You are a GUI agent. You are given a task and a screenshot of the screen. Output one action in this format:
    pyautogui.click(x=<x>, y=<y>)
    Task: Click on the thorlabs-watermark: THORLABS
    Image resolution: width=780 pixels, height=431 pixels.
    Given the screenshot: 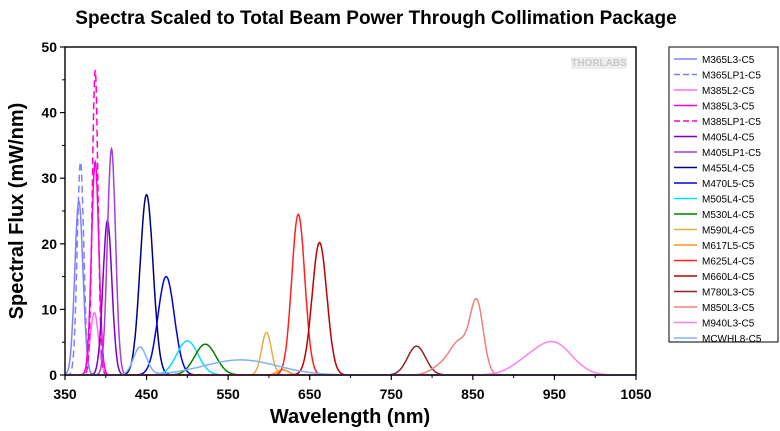 What is the action you would take?
    pyautogui.click(x=599, y=63)
    